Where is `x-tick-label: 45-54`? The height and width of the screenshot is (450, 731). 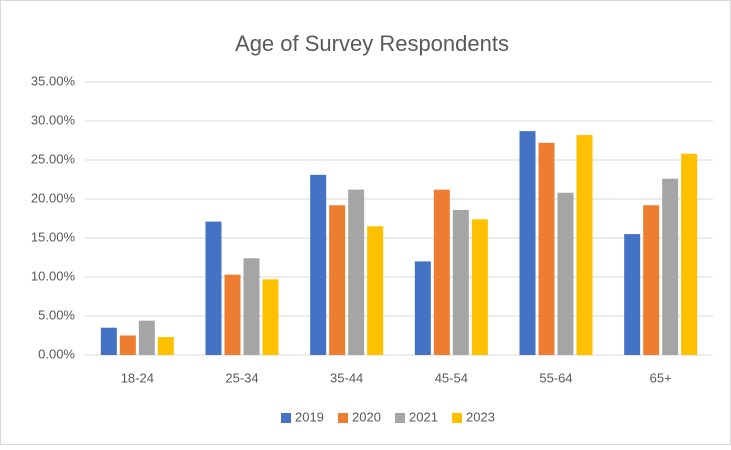 x-tick-label: 45-54 is located at coordinates (451, 377).